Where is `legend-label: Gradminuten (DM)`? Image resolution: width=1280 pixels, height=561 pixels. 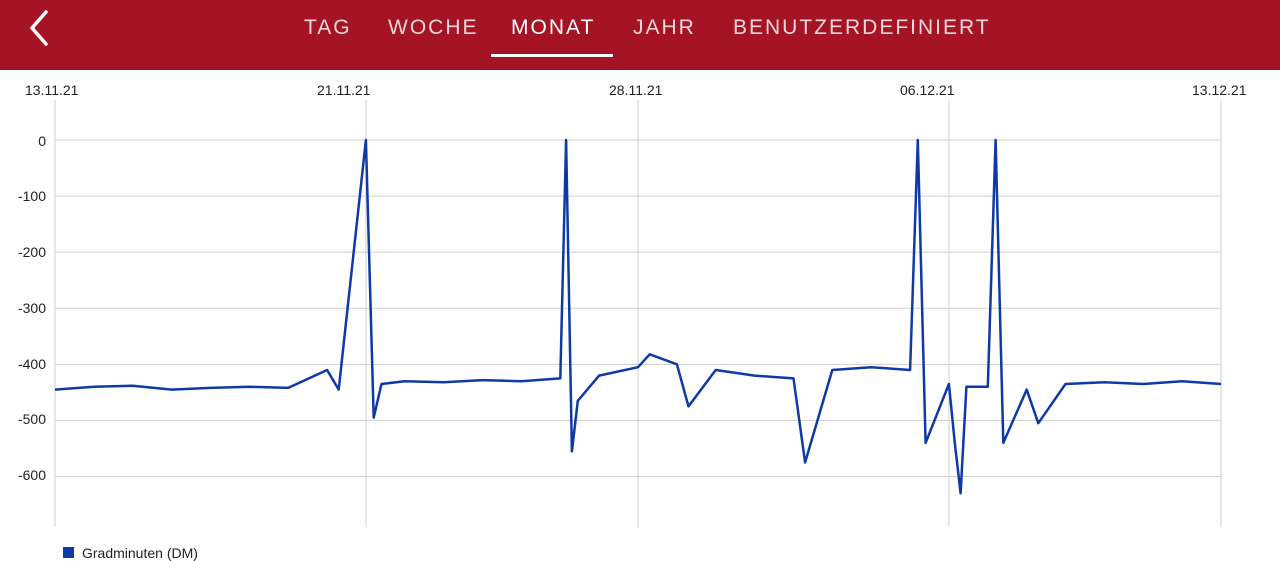
legend-label: Gradminuten (DM) is located at coordinates (140, 553).